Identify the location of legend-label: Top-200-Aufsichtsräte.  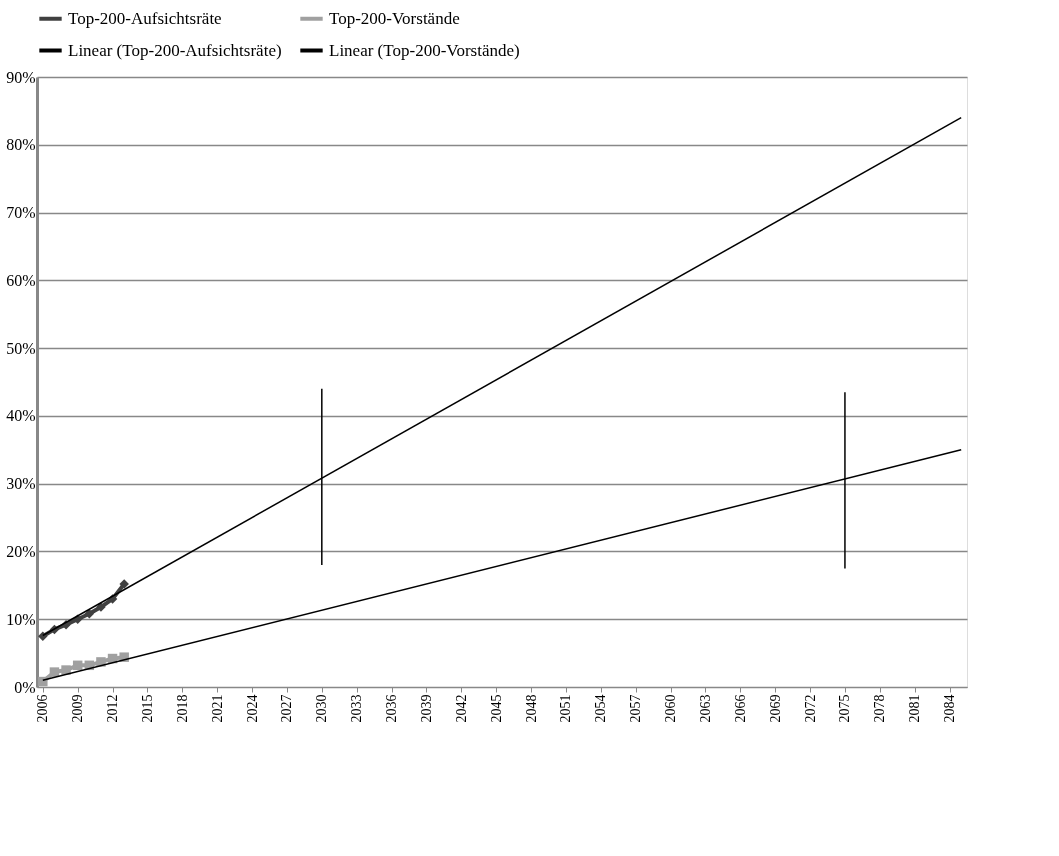
(145, 18).